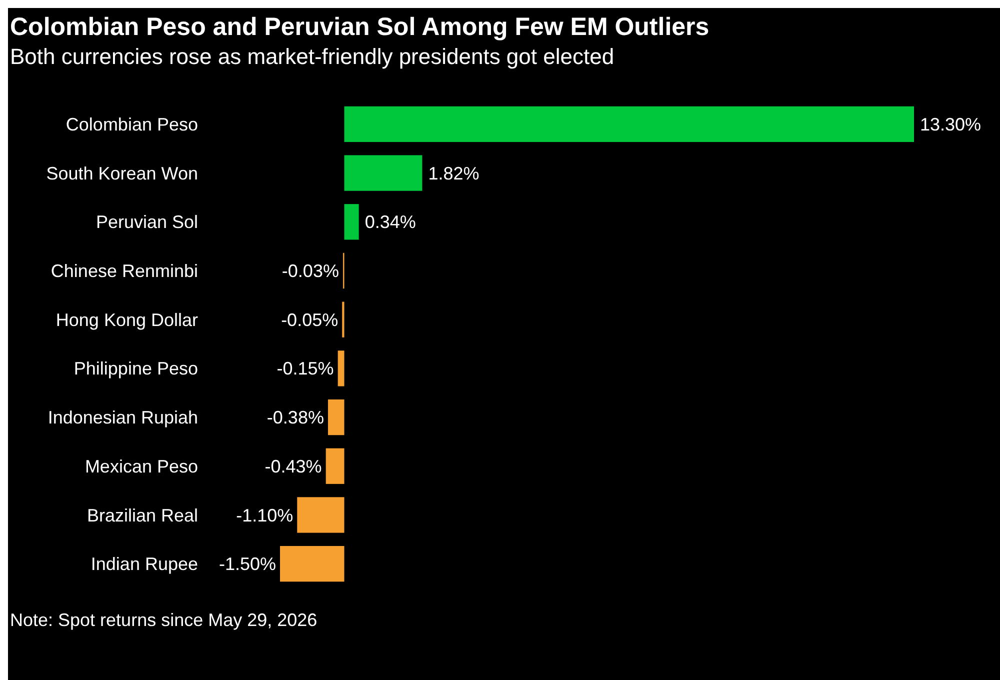 The image size is (1000, 680). Describe the element at coordinates (144, 564) in the screenshot. I see `y-tick-label: Indian Rupee` at that location.